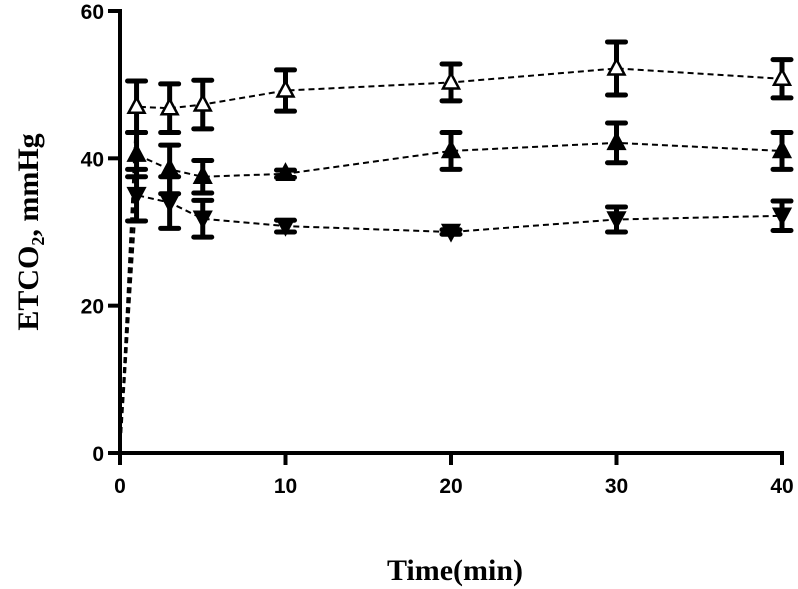 This screenshot has width=798, height=589. I want to click on x-tick-label: 10, so click(285, 486).